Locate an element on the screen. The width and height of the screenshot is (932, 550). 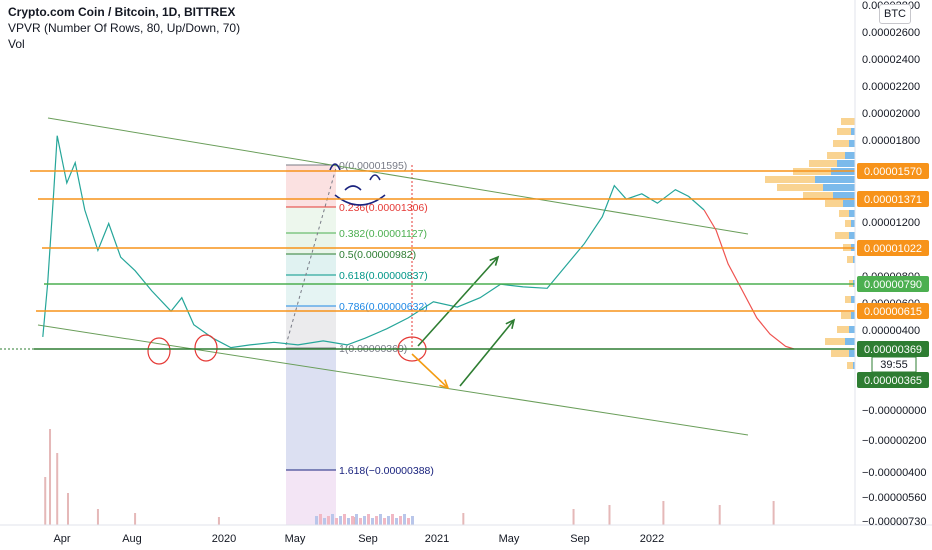
currency-button: BTC is located at coordinates (895, 14).